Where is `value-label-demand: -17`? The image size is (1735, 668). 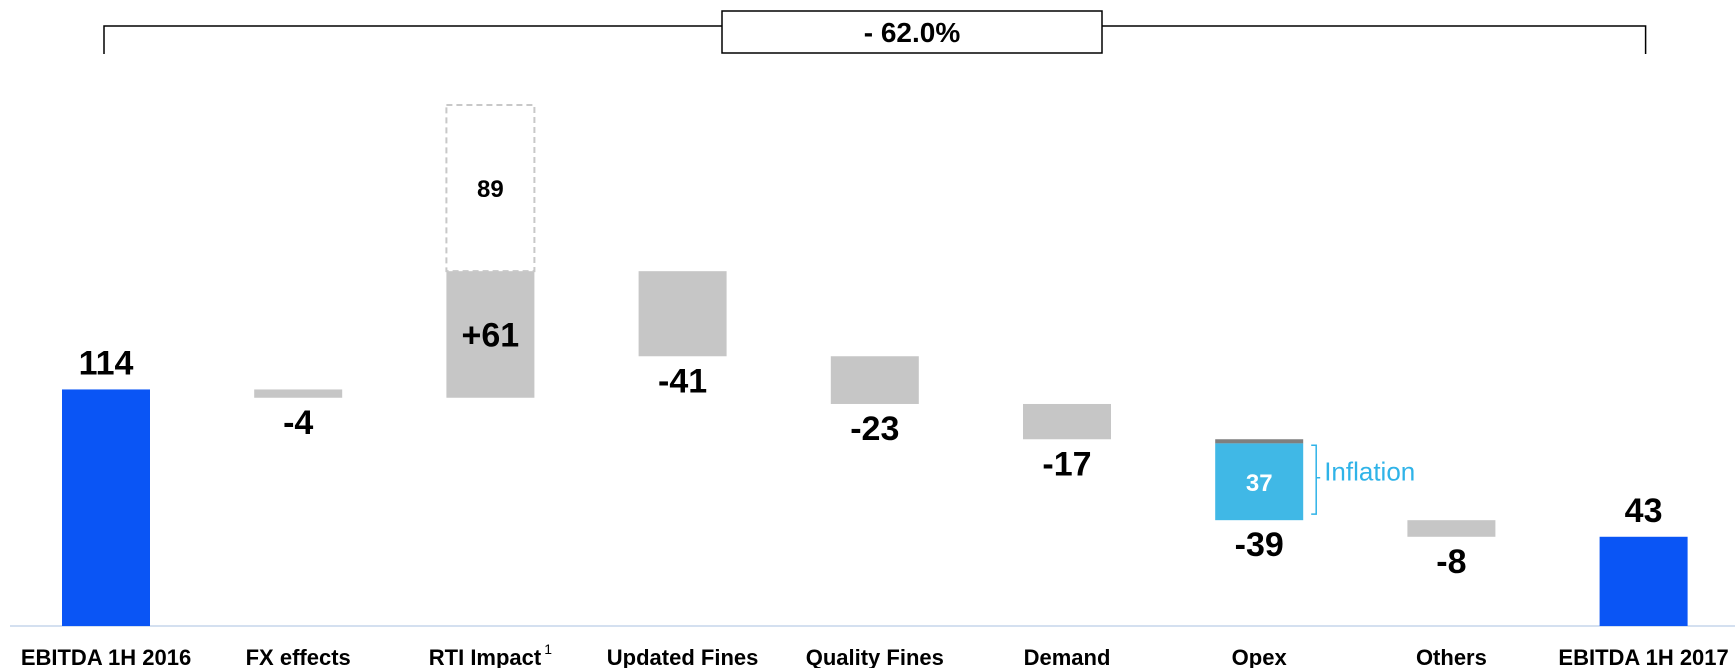
value-label-demand: -17 is located at coordinates (1066, 464).